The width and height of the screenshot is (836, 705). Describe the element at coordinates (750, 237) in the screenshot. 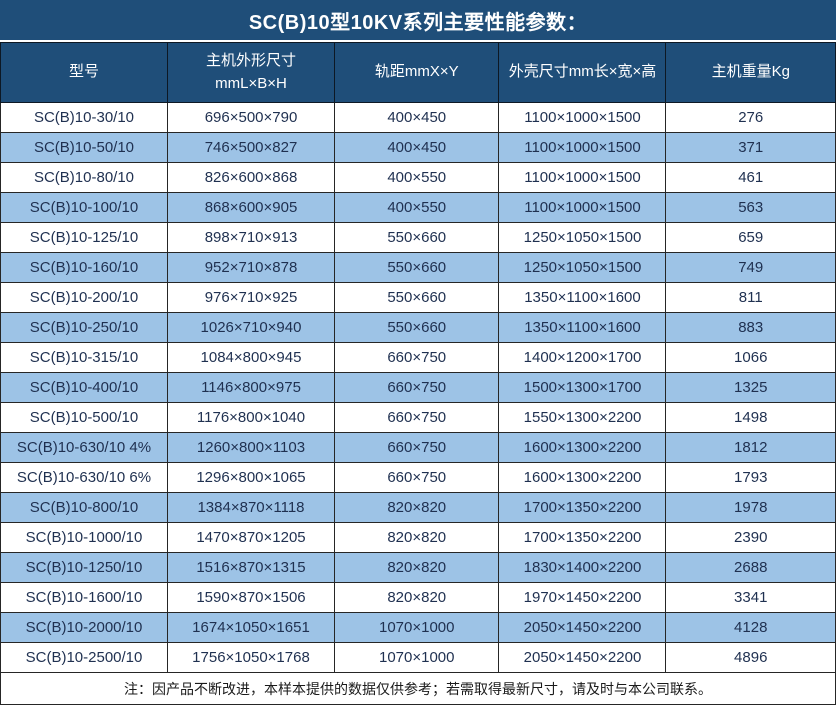

I see `table-cell: 659` at that location.